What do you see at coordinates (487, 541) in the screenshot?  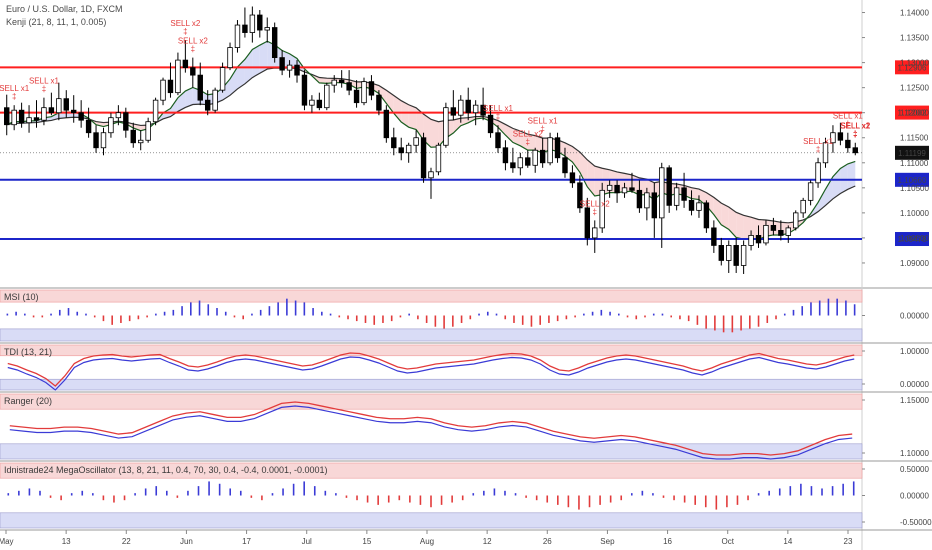 I see `time-tick-label: 12` at bounding box center [487, 541].